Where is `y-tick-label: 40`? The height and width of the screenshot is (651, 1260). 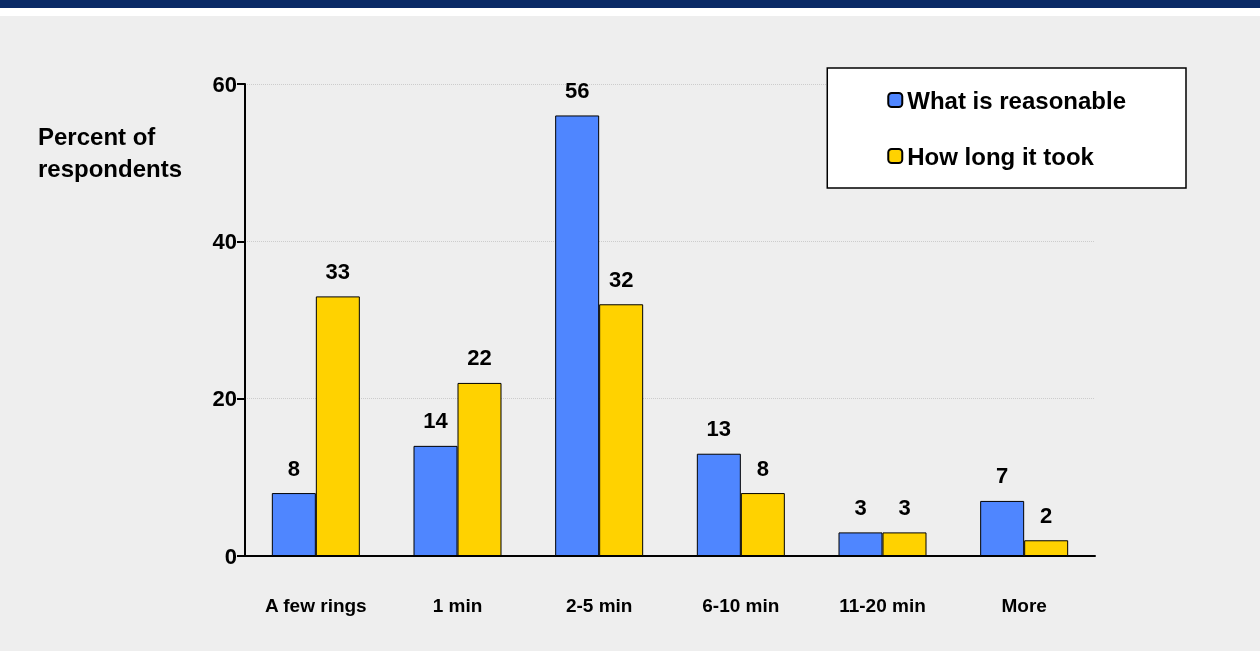
y-tick-label: 40 is located at coordinates (224, 241).